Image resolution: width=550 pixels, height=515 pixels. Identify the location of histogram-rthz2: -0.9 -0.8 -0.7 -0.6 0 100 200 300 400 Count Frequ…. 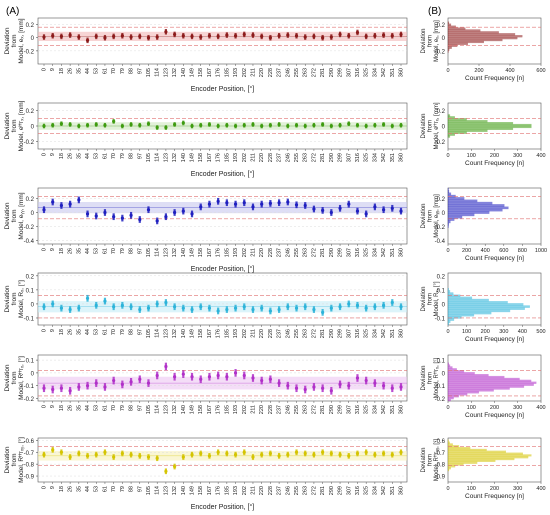
(483, 468).